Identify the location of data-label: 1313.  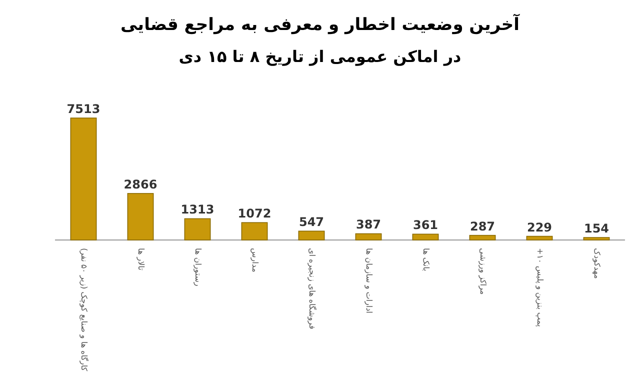
(197, 209).